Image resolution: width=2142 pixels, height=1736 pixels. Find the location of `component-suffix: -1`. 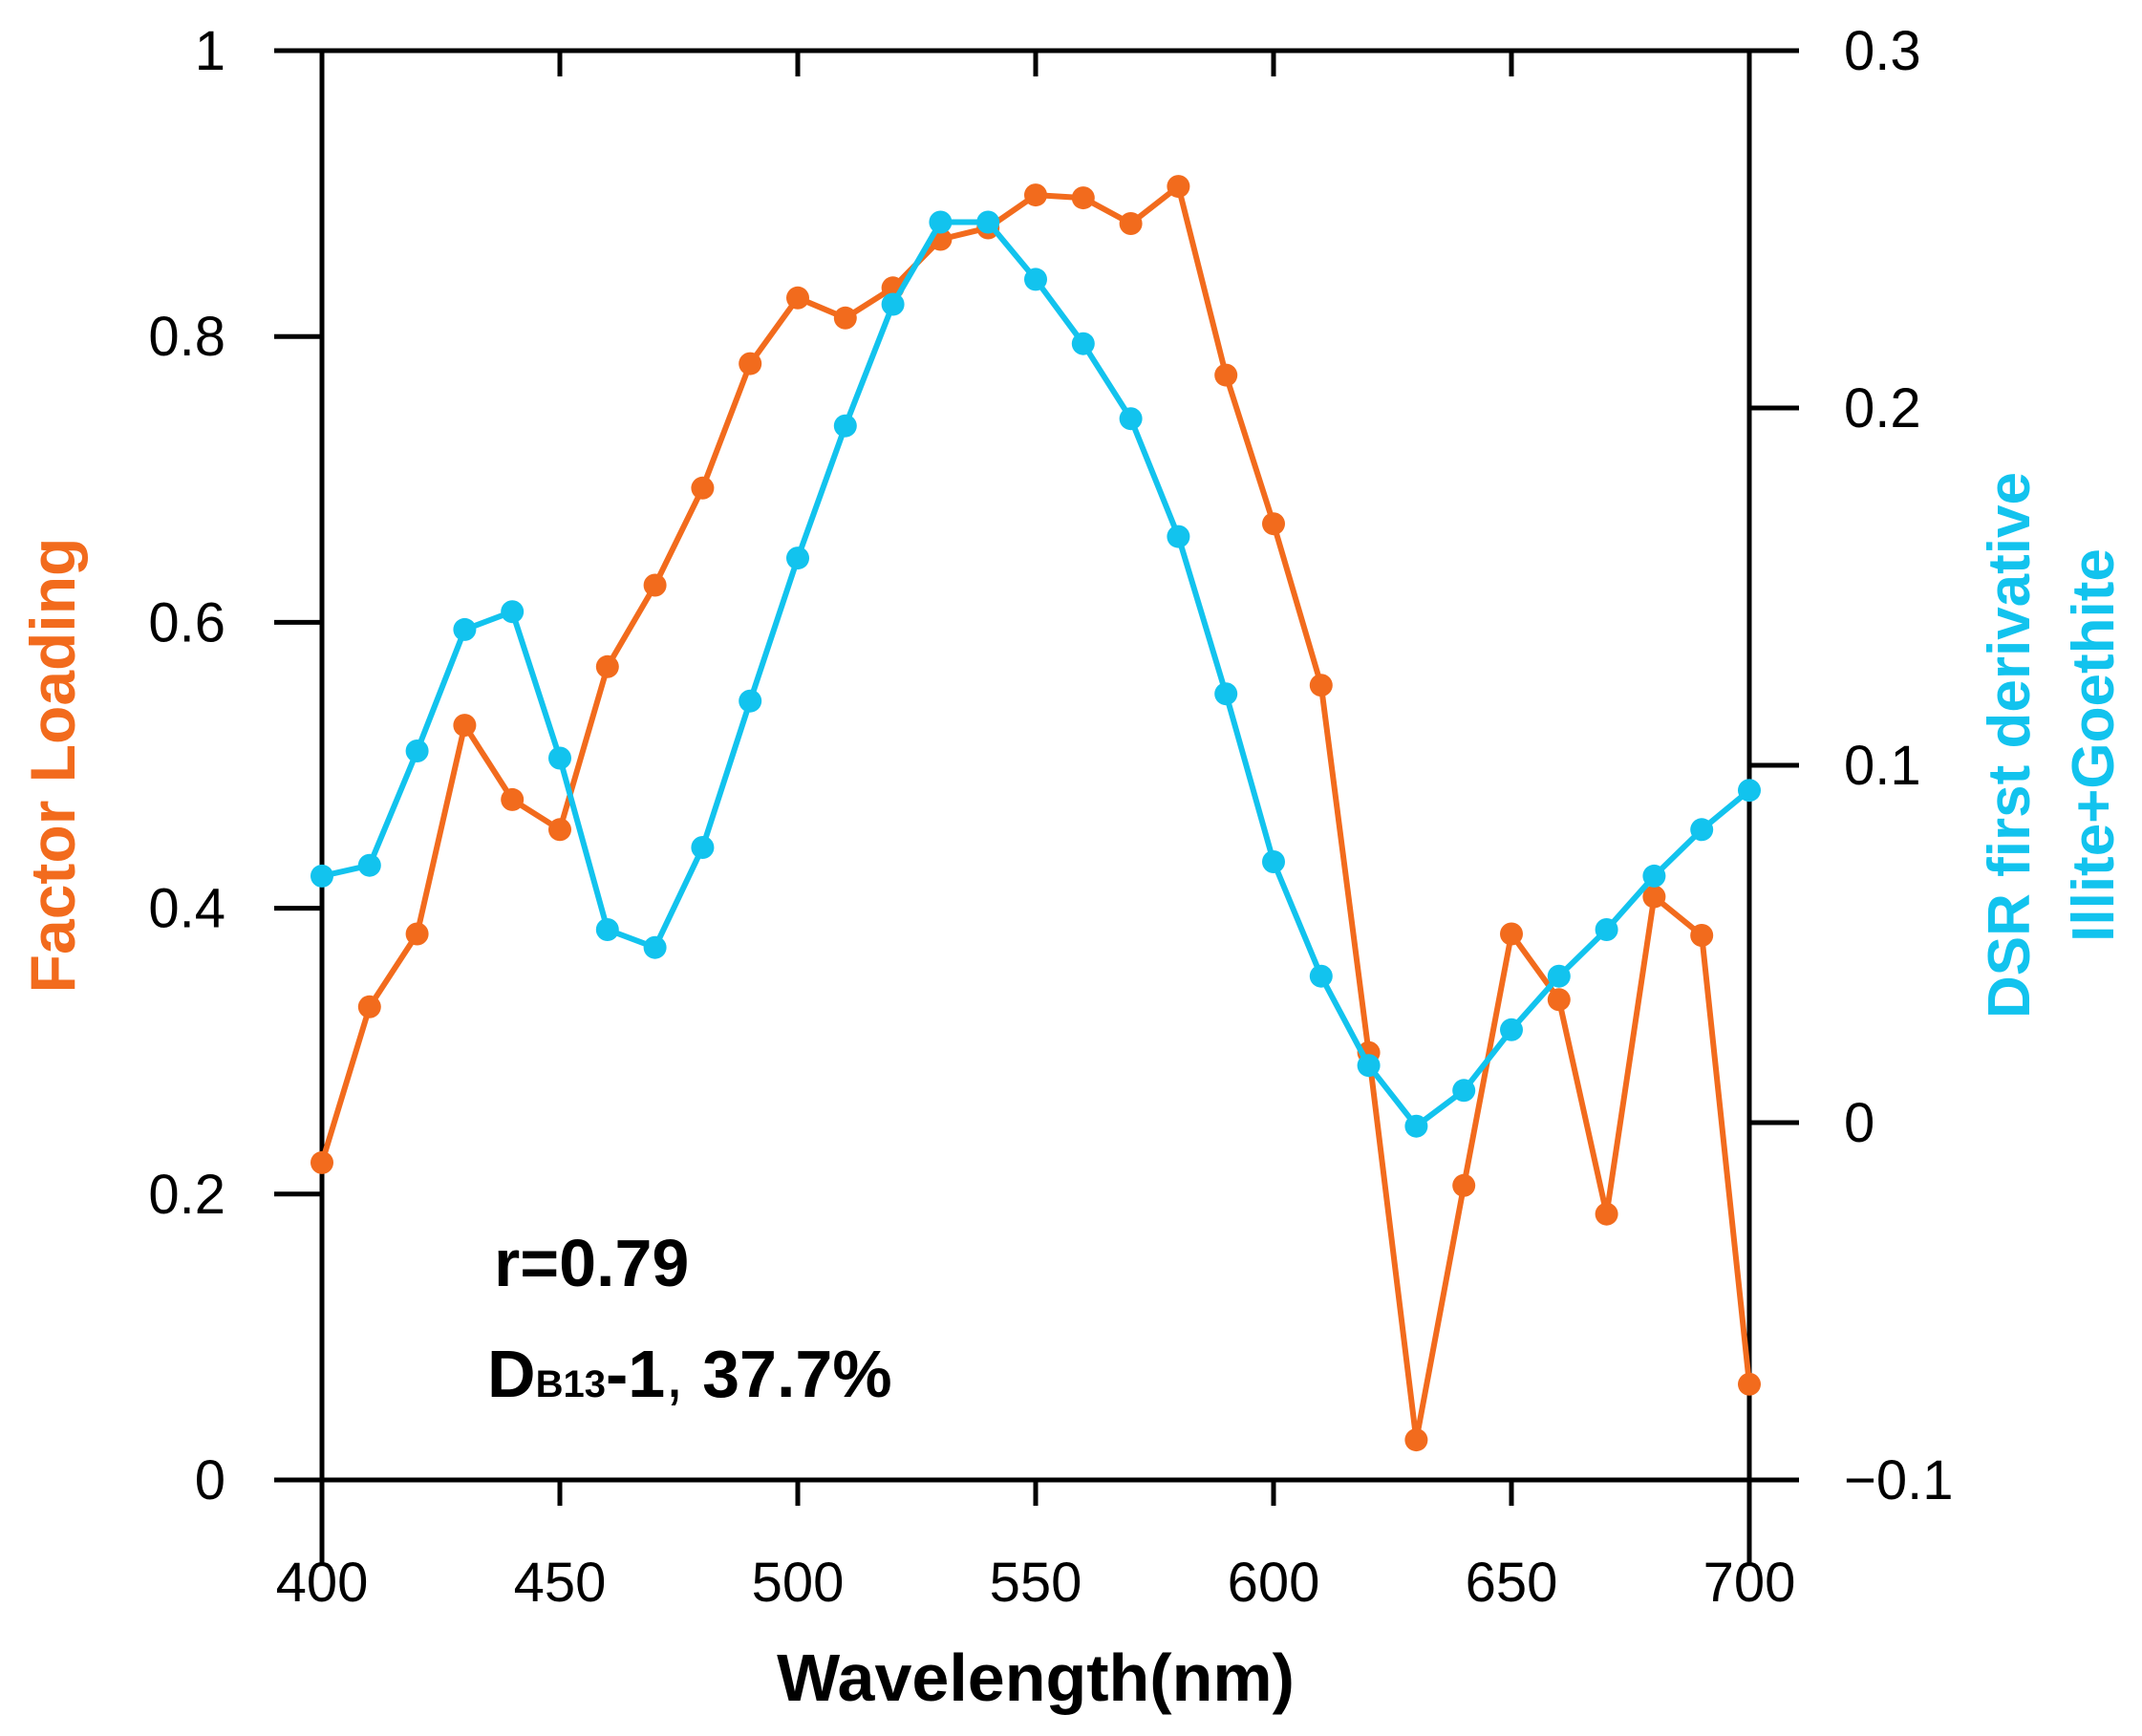

component-suffix: -1 is located at coordinates (635, 1374).